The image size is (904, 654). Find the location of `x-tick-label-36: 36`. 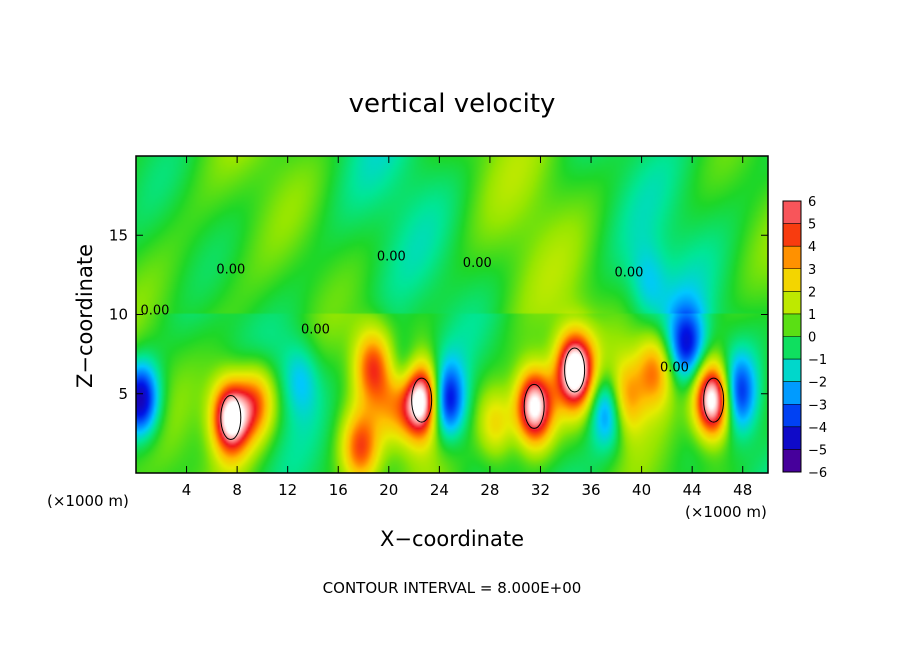

x-tick-label-36: 36 is located at coordinates (590, 490).